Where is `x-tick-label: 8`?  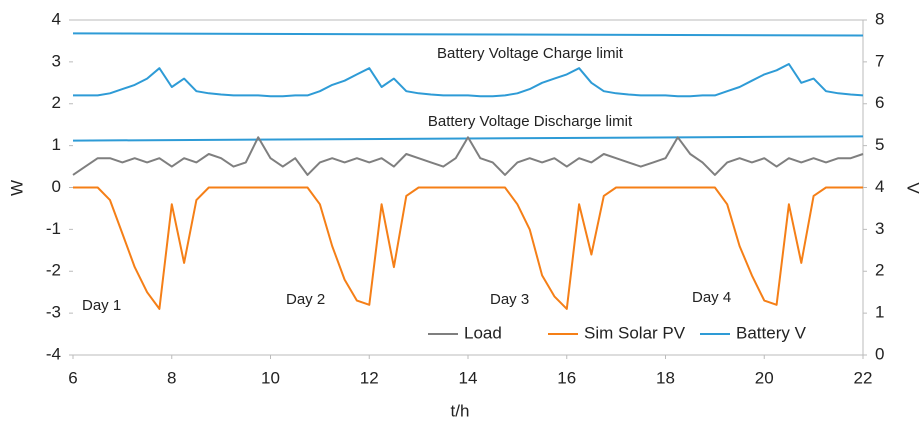
x-tick-label: 8 is located at coordinates (171, 377).